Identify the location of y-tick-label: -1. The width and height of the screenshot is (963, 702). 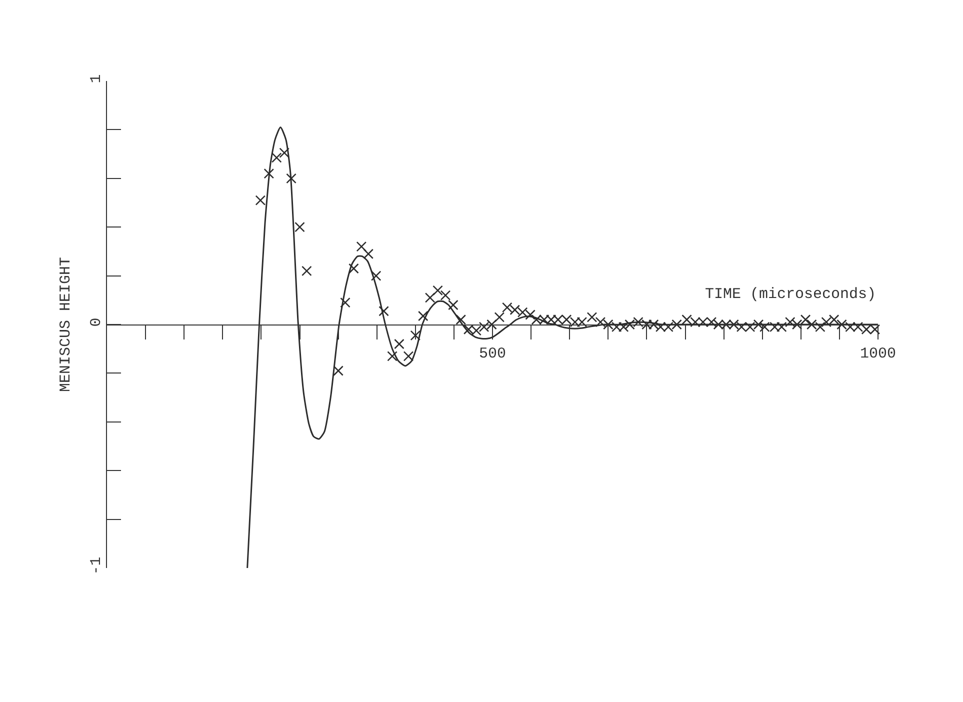
(96, 565).